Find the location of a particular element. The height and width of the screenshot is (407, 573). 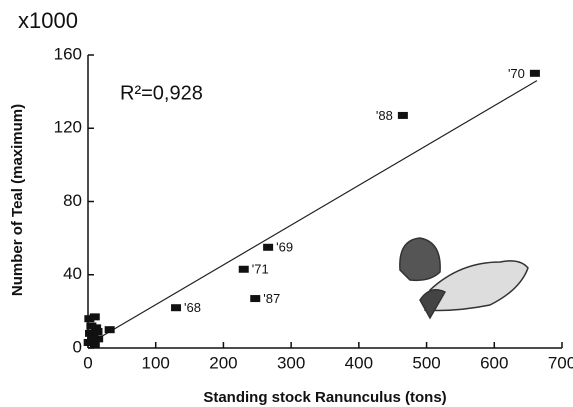

x-tick-label: 700 is located at coordinates (560, 362).